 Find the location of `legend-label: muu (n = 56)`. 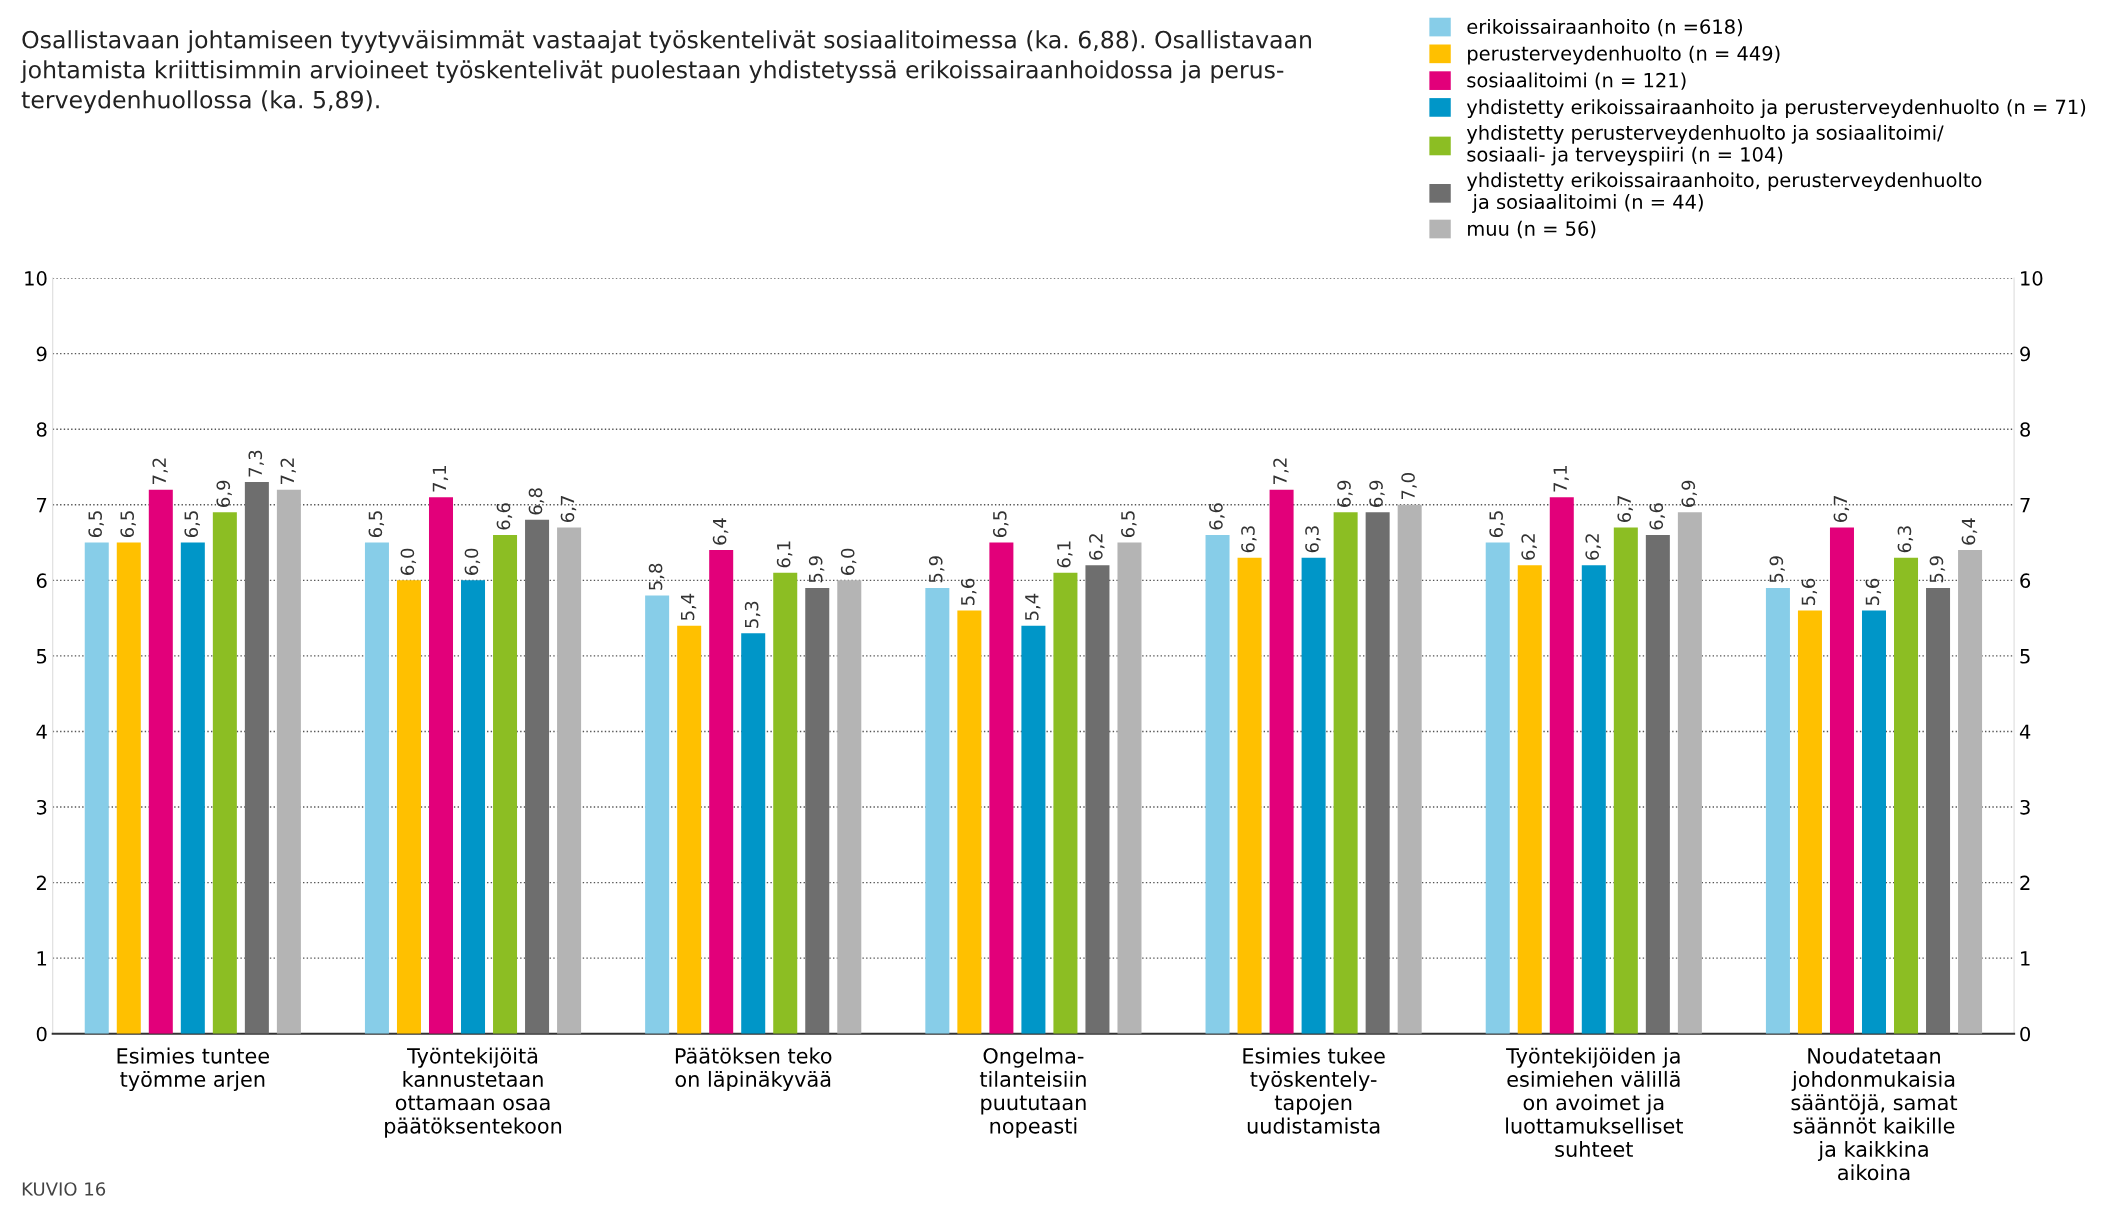

legend-label: muu (n = 56) is located at coordinates (1532, 229).